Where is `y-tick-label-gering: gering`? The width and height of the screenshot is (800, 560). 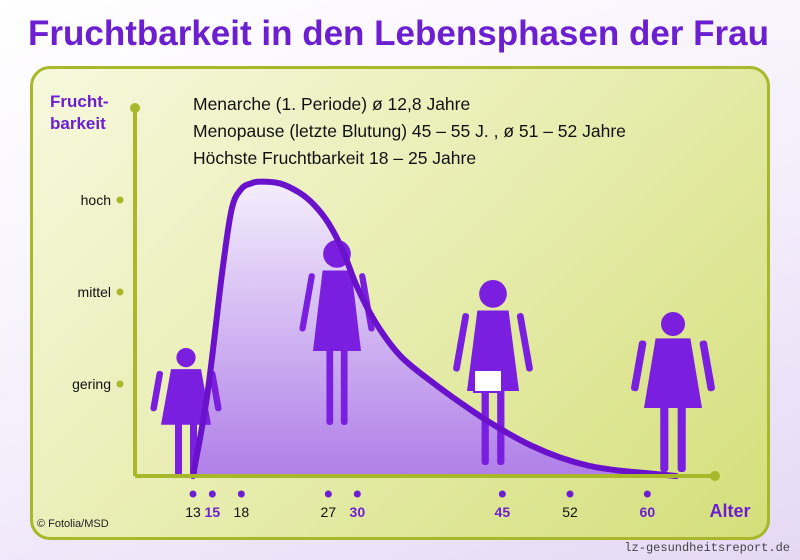
y-tick-label-gering: gering is located at coordinates (91, 384).